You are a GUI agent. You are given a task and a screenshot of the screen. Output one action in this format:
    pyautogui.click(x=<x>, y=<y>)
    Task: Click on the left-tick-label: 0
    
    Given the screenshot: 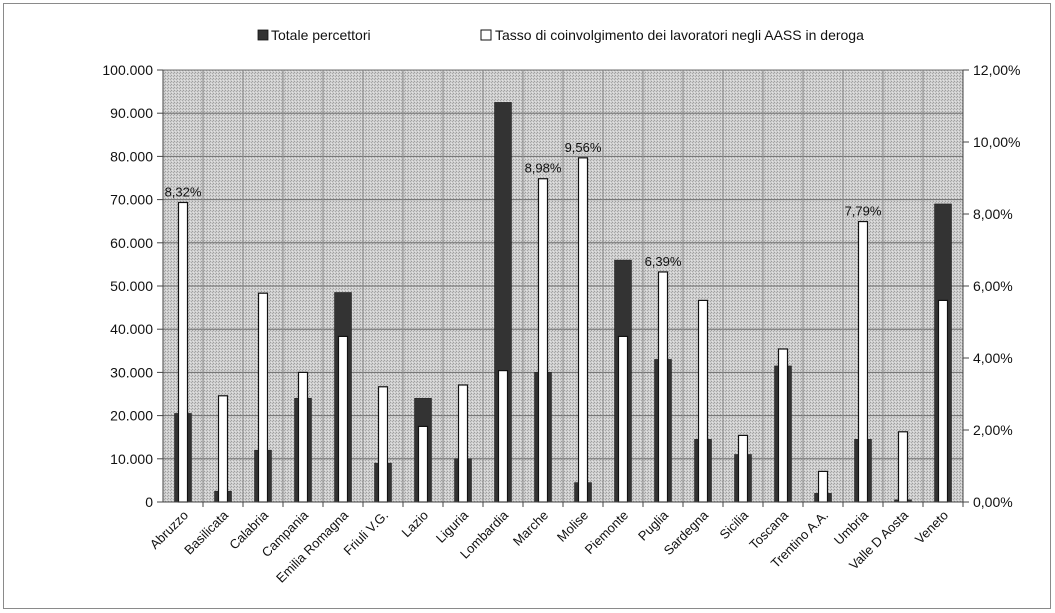 What is the action you would take?
    pyautogui.click(x=149, y=502)
    